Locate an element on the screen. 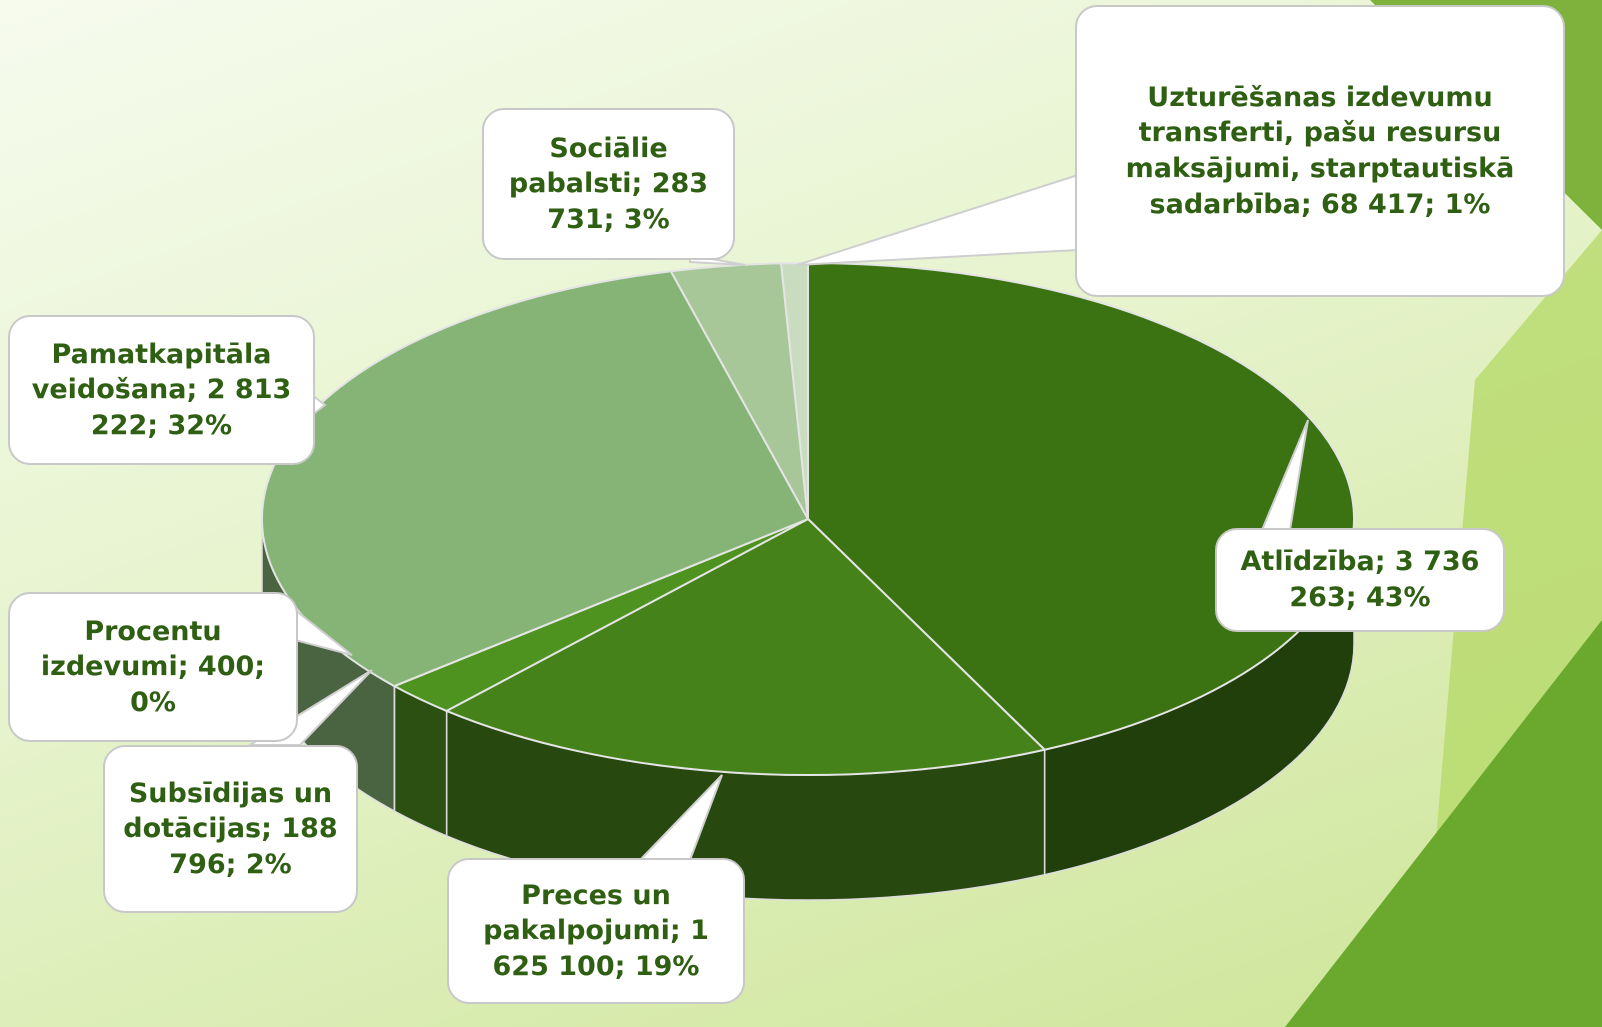 The width and height of the screenshot is (1602, 1027). label-part: Subsīdijas un dotācijas is located at coordinates (228, 811).